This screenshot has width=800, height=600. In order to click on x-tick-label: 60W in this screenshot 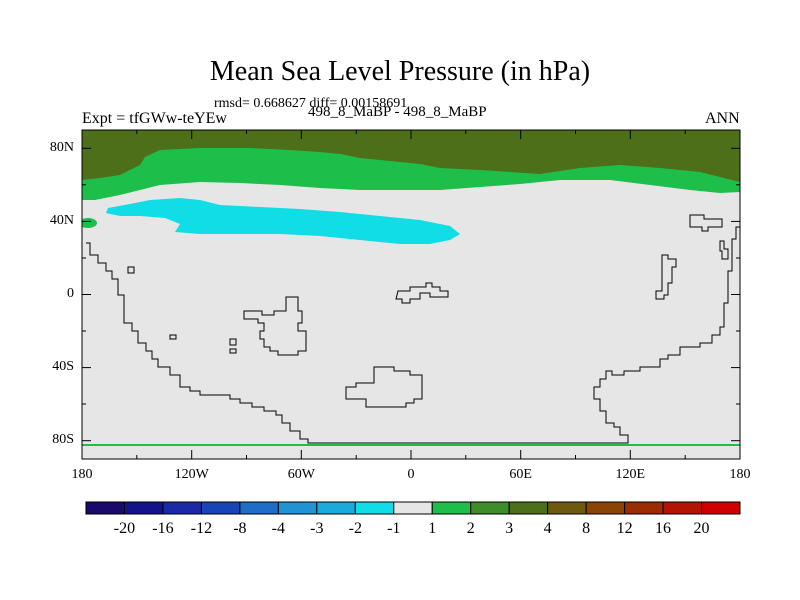, I will do `click(301, 474)`.